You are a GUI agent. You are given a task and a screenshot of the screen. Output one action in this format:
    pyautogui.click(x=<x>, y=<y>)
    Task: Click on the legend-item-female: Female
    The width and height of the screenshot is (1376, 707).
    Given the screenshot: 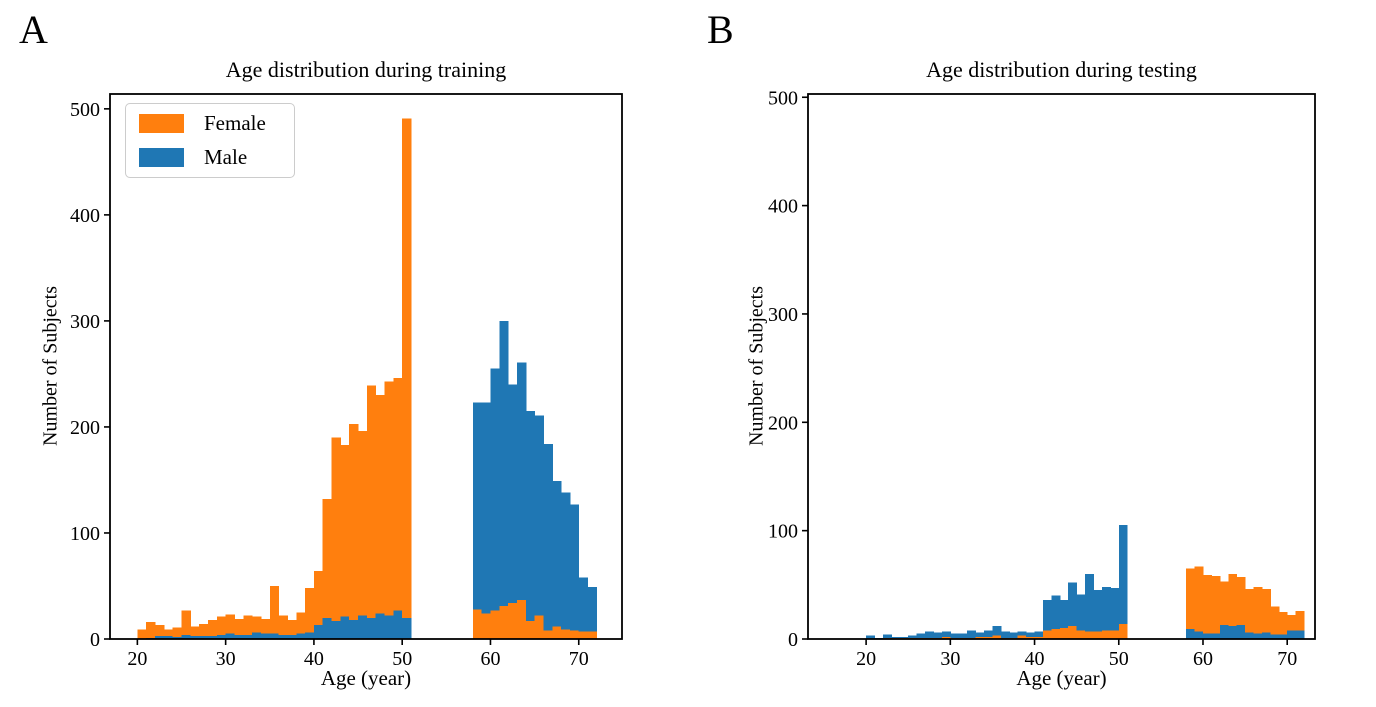 What is the action you would take?
    pyautogui.click(x=210, y=123)
    